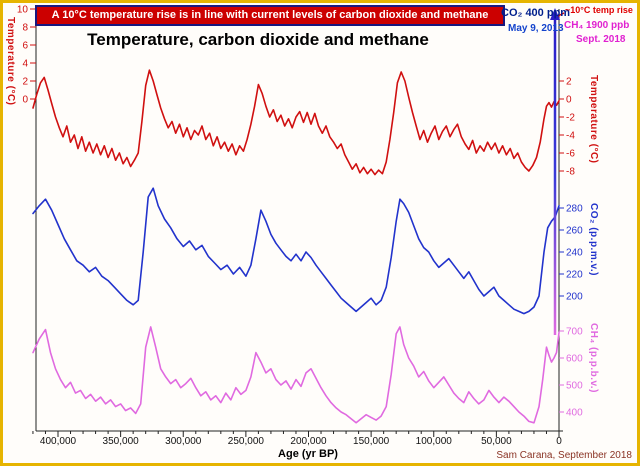 Image resolution: width=640 pixels, height=466 pixels. I want to click on temperature-tick-label: 0, so click(569, 100).